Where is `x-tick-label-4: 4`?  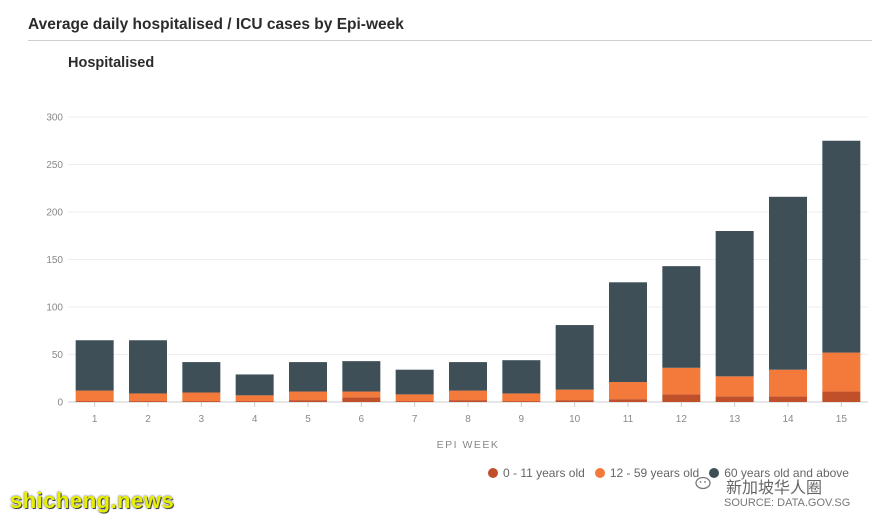
x-tick-label-4: 4 is located at coordinates (255, 419).